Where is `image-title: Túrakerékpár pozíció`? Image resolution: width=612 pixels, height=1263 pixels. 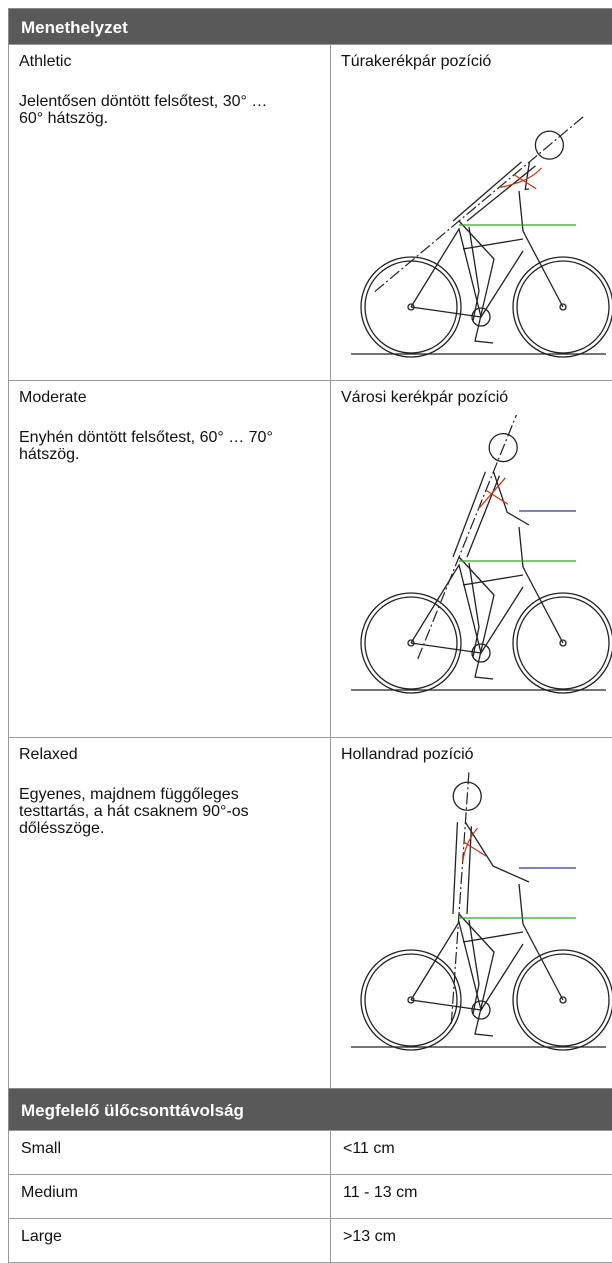
image-title: Túrakerékpár pozíció is located at coordinates (416, 61).